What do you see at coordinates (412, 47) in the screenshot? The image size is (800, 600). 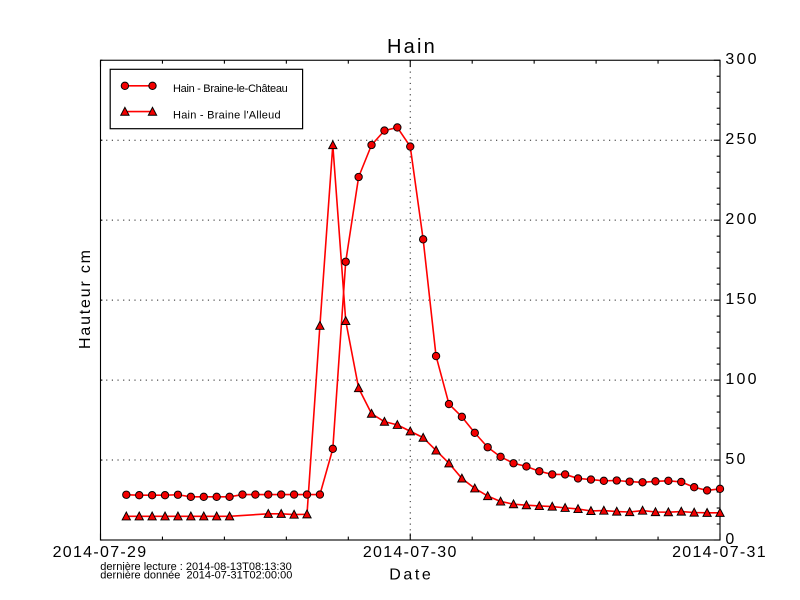 I see `svg-text: Hain` at bounding box center [412, 47].